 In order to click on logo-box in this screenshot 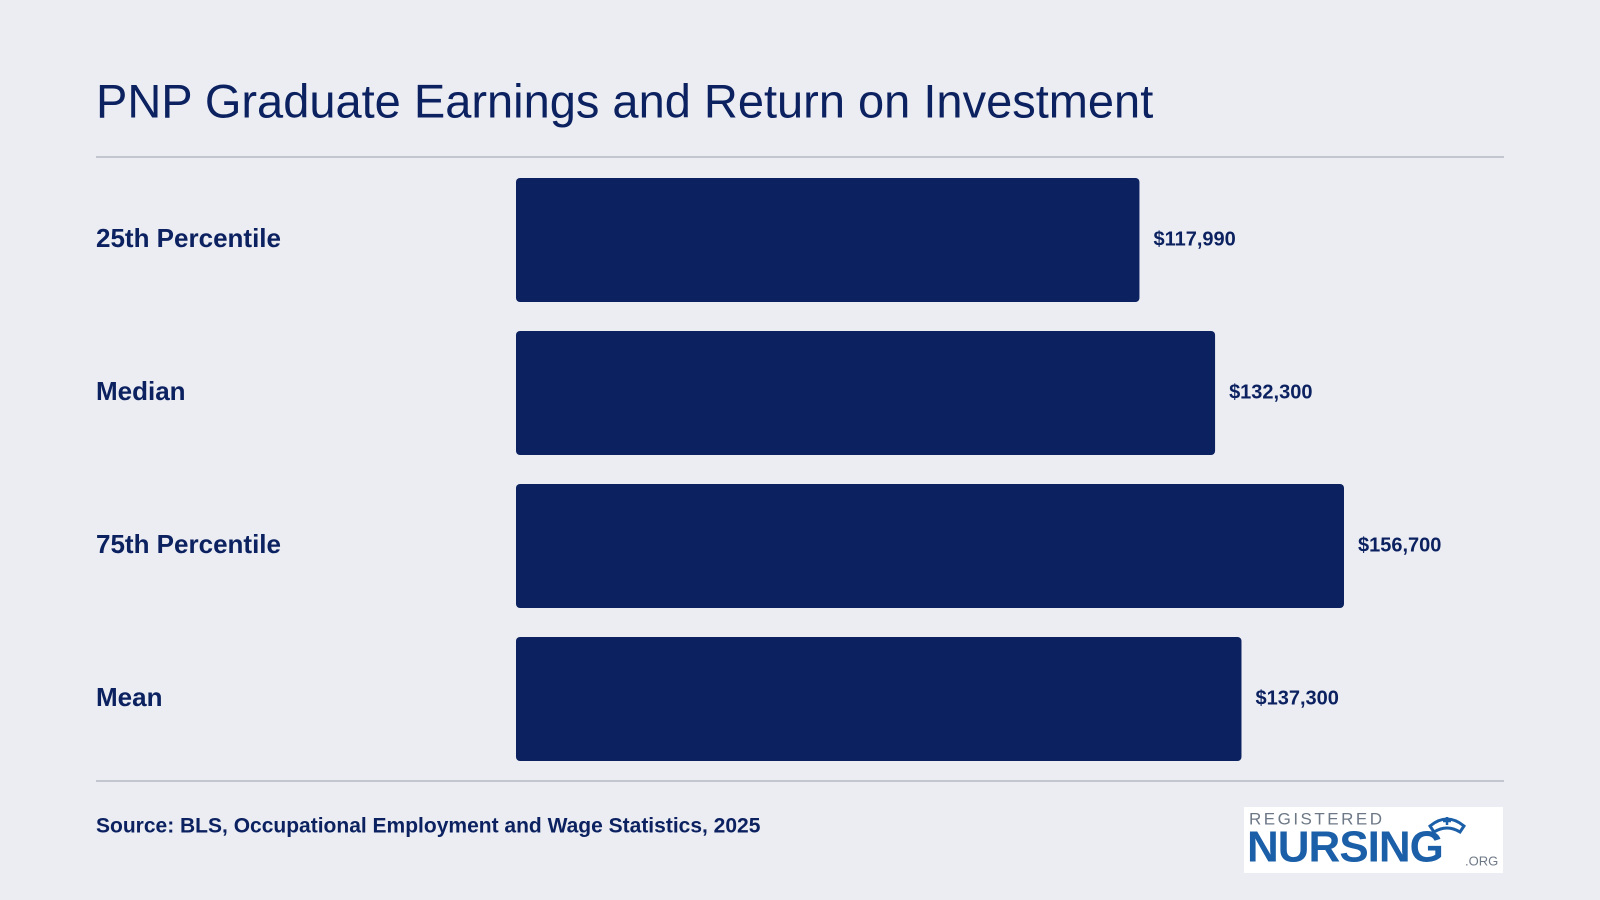, I will do `click(1373, 840)`.